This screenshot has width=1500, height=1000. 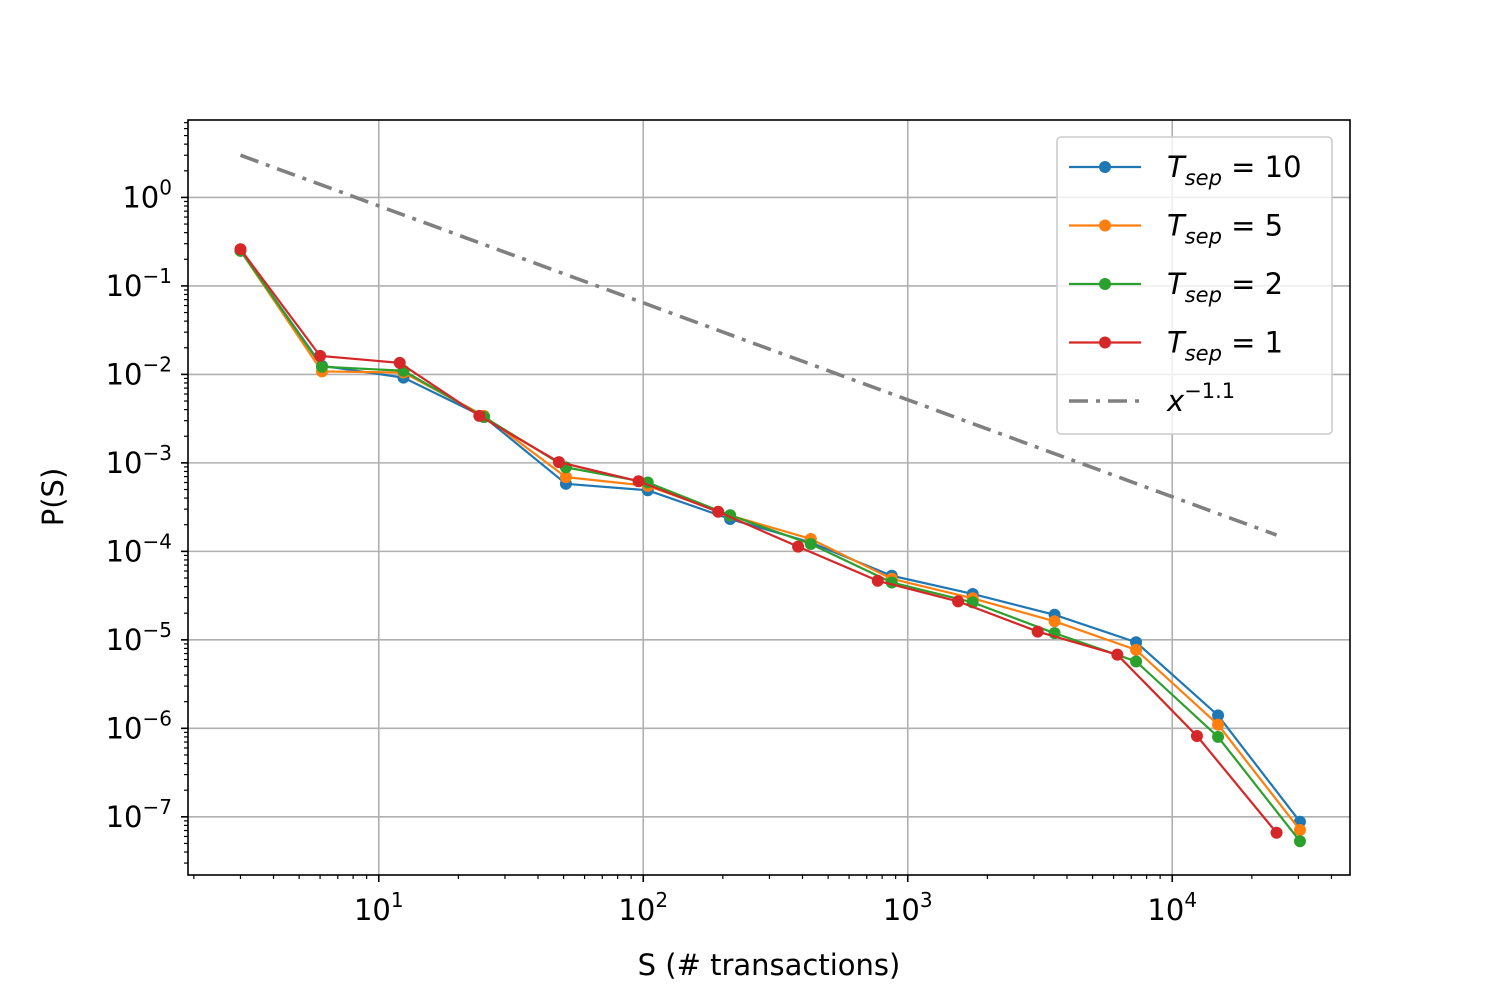 What do you see at coordinates (1252, 226) in the screenshot?
I see `legend-label-value: = 5` at bounding box center [1252, 226].